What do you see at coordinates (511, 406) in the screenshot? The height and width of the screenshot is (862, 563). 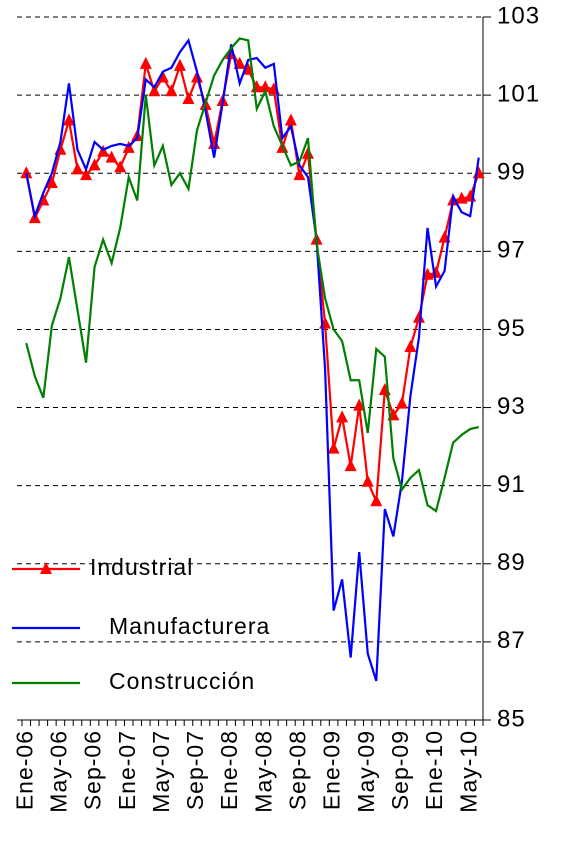 I see `y-tick-label: 93` at bounding box center [511, 406].